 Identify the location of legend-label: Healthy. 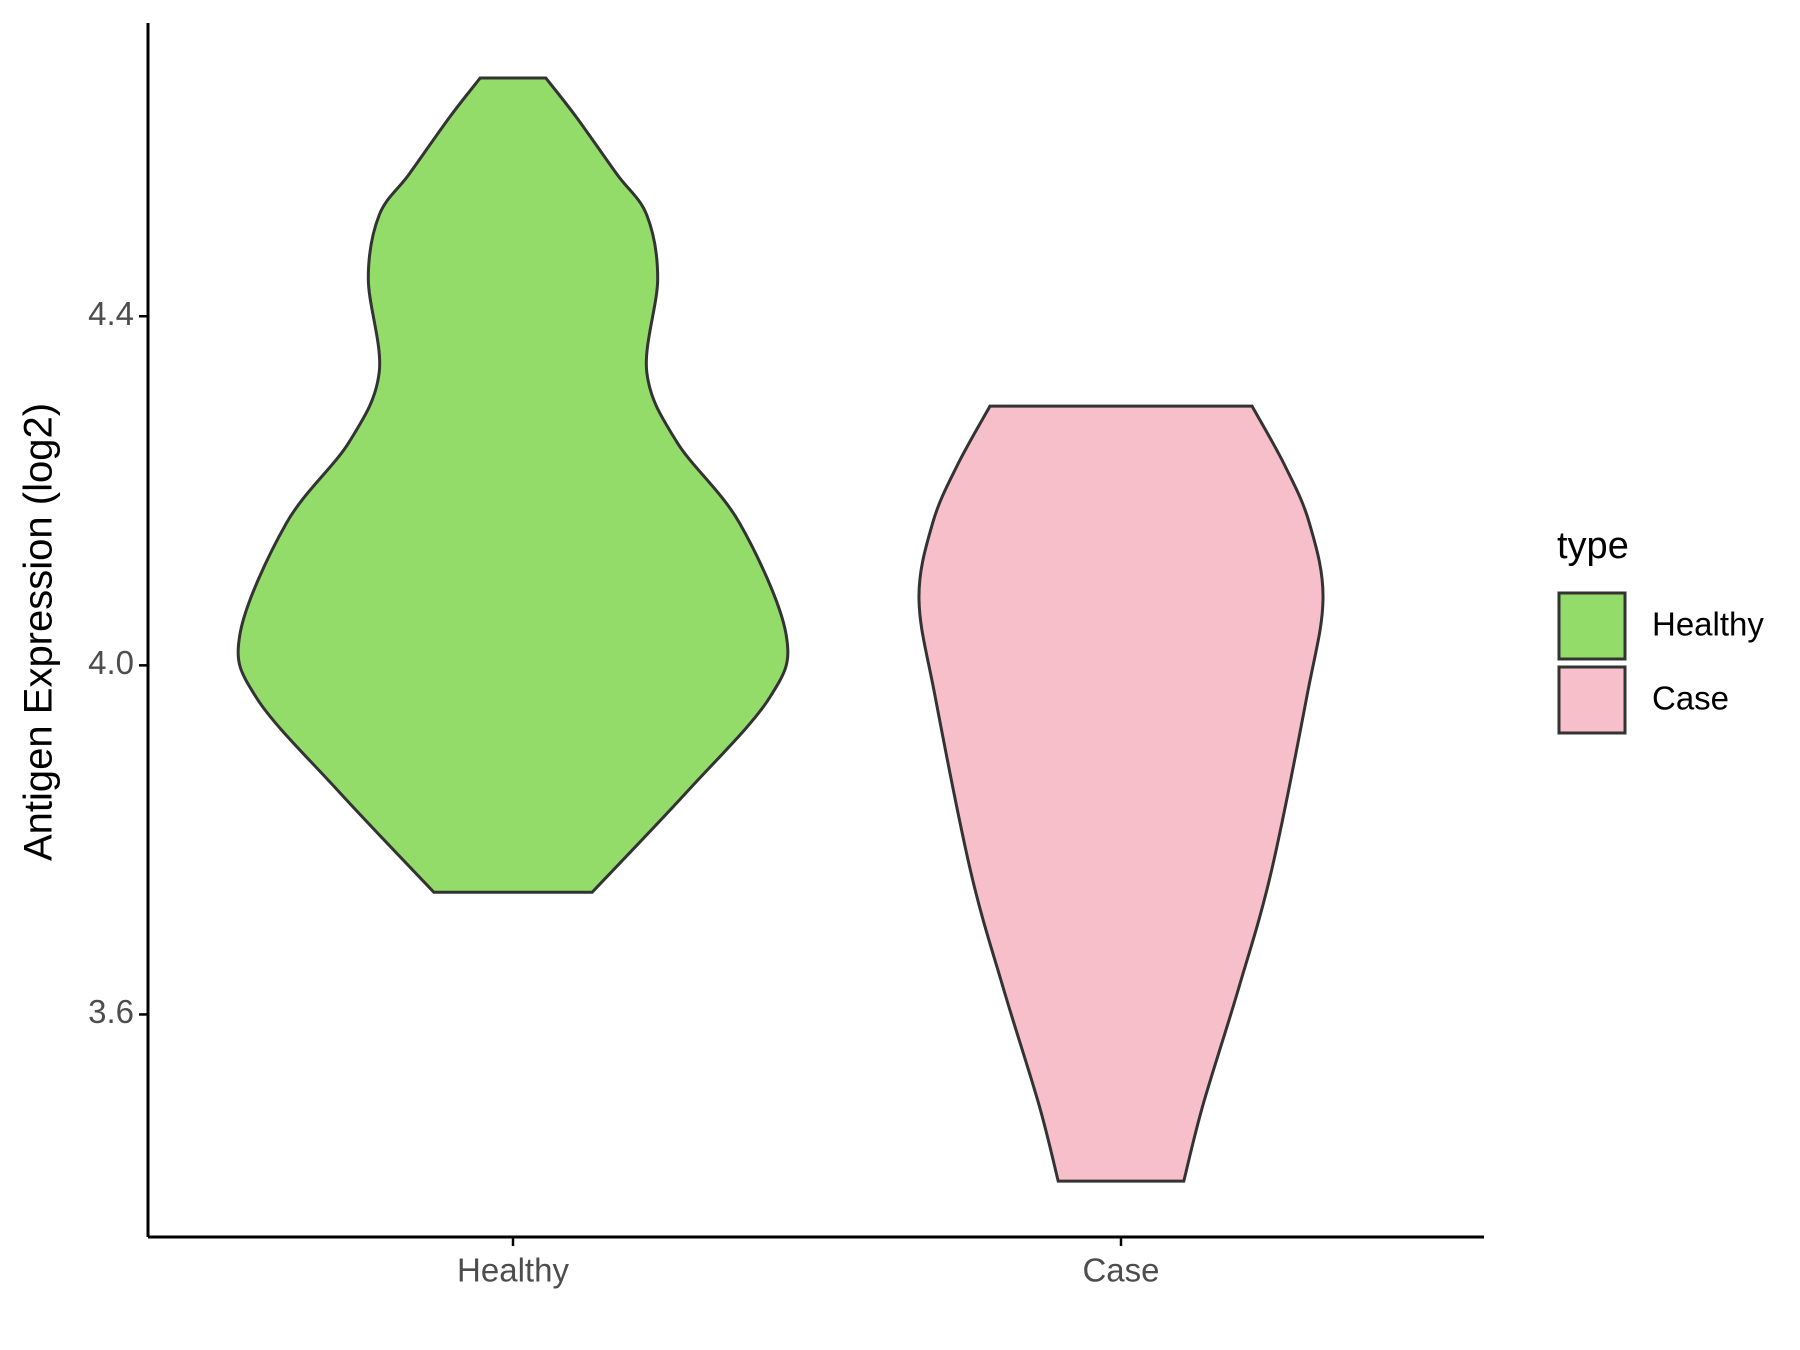
(1708, 624).